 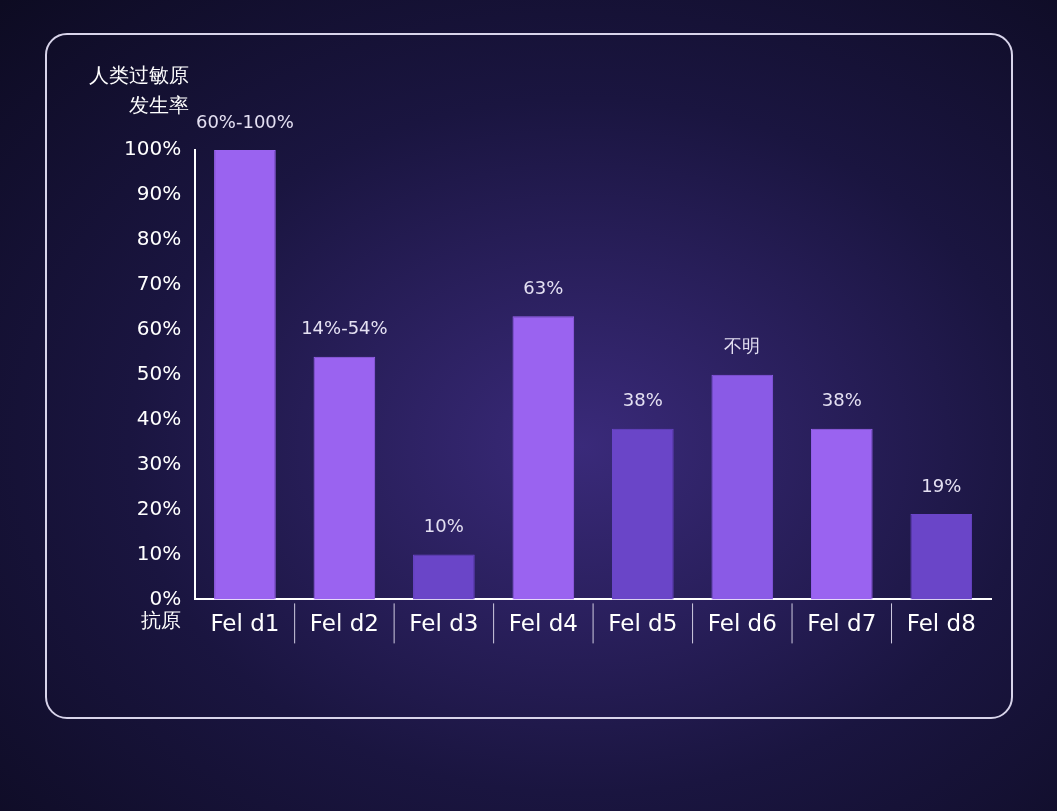 What do you see at coordinates (941, 623) in the screenshot?
I see `x-tick-label: Fel d8` at bounding box center [941, 623].